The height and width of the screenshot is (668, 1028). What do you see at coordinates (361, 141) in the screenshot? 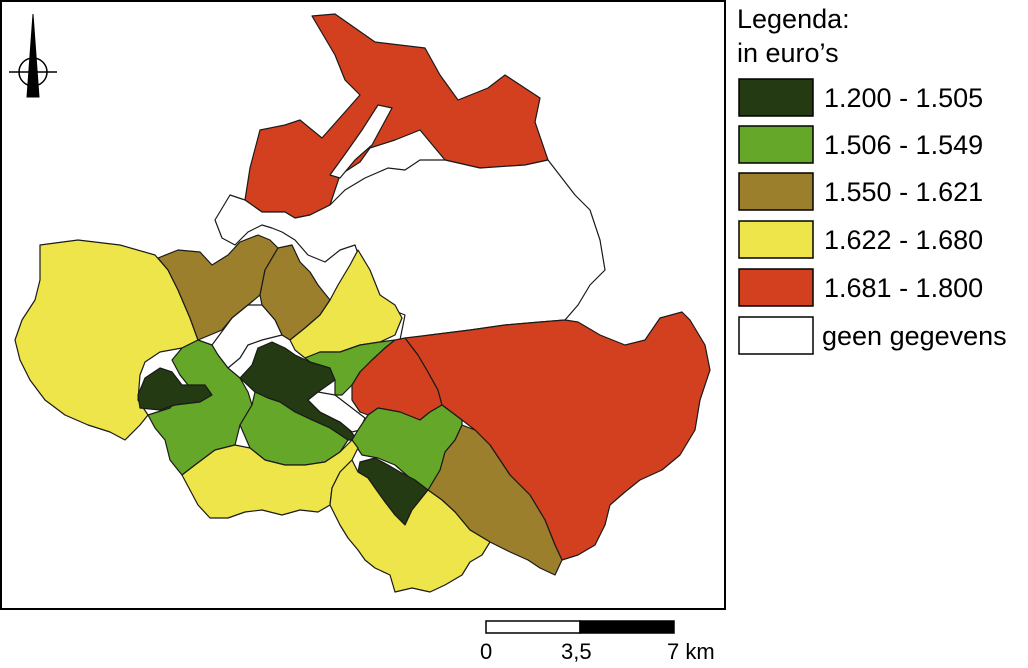
I see `region-north-nodata` at bounding box center [361, 141].